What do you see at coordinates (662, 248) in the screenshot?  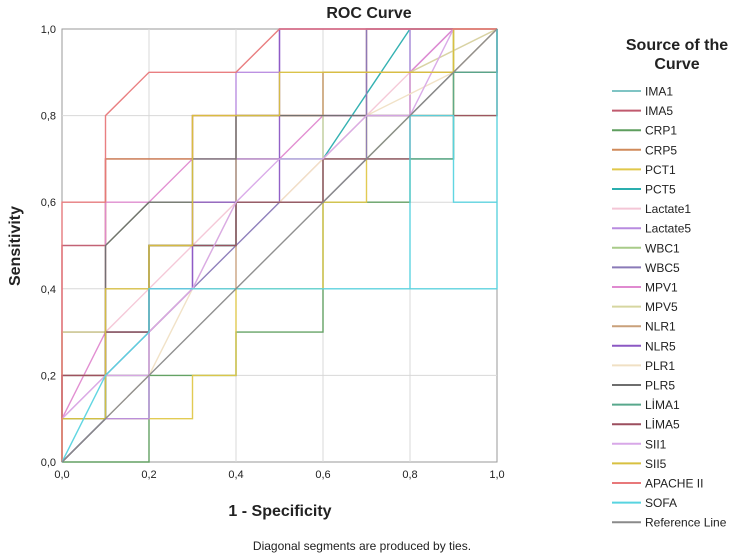 I see `legend-label: WBC1` at bounding box center [662, 248].